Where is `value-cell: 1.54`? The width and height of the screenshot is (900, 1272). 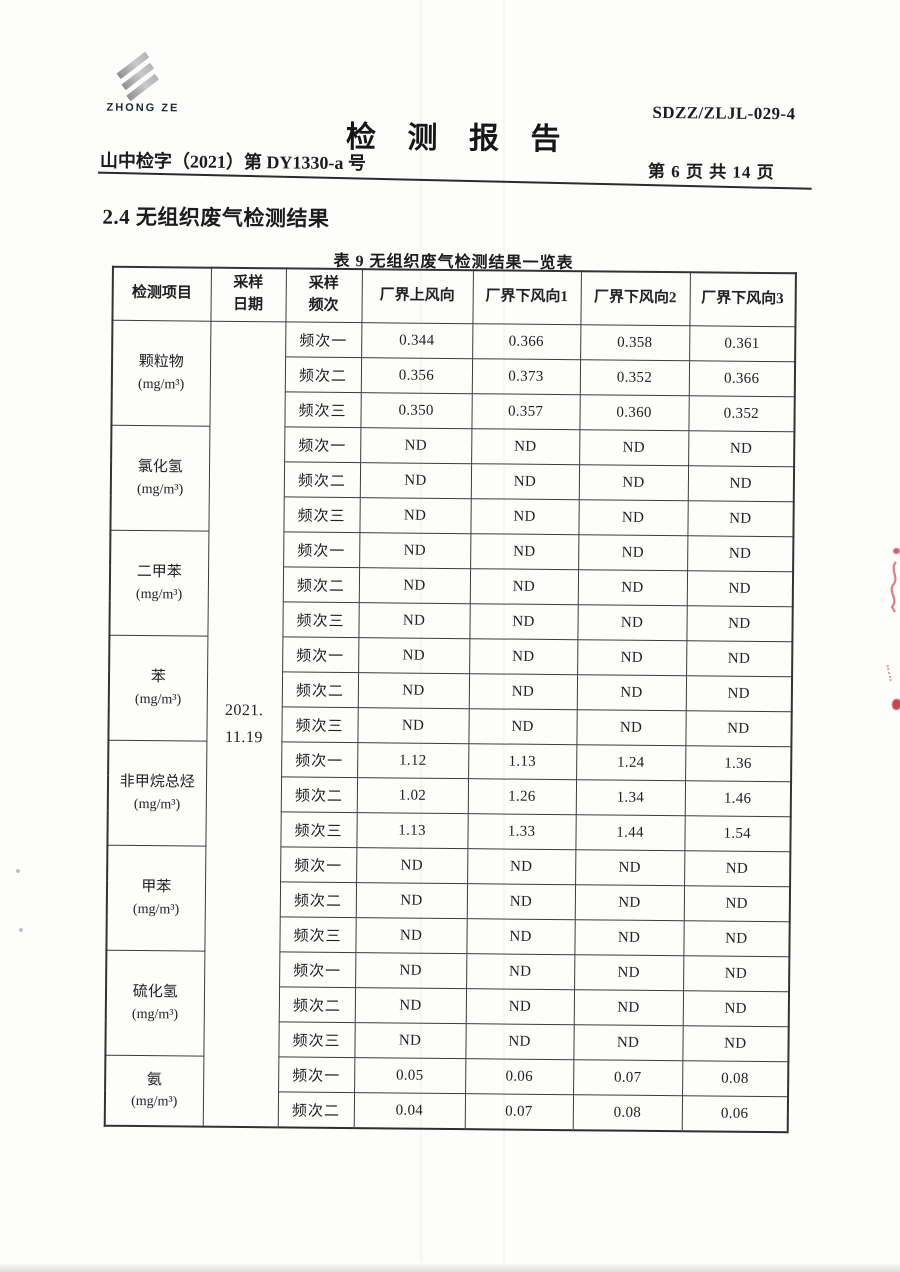
value-cell: 1.54 is located at coordinates (737, 833).